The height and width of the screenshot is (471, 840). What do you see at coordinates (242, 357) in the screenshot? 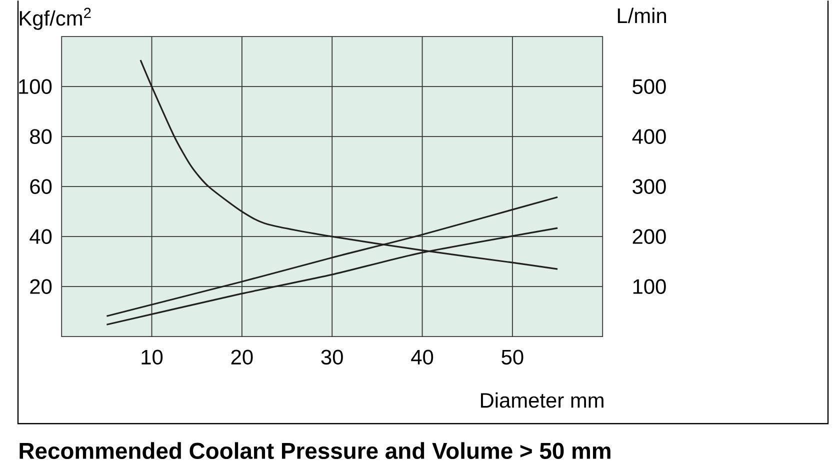
I see `x-tick-label: 20` at bounding box center [242, 357].